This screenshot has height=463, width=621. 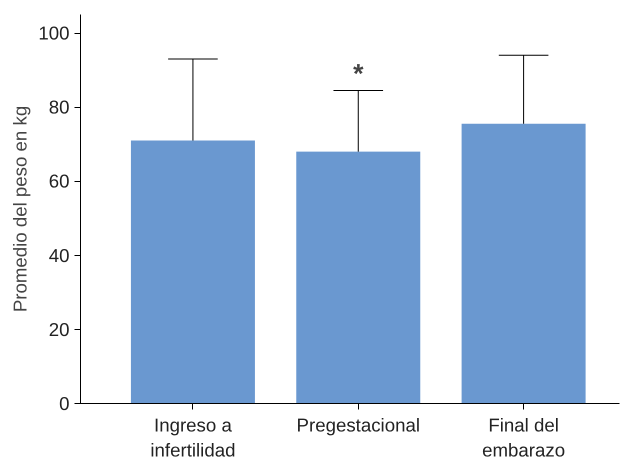 What do you see at coordinates (358, 425) in the screenshot?
I see `x-tick-label: Pregestacional` at bounding box center [358, 425].